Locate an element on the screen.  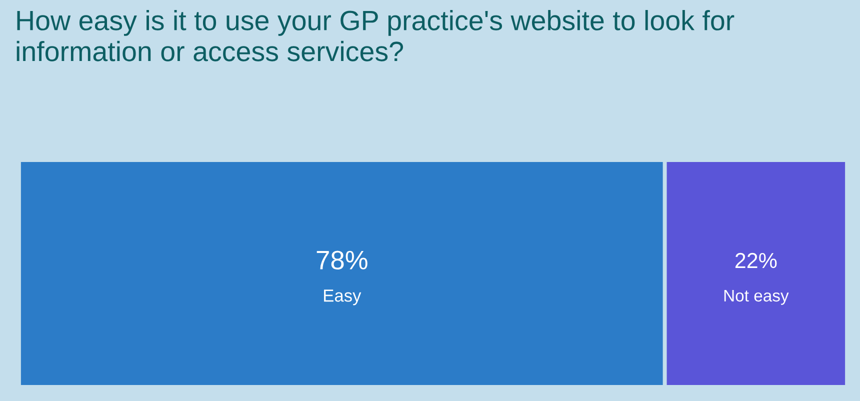
chart-title: How easy is it to use your GP practice's website to look for information or access services? is located at coordinates (375, 36).